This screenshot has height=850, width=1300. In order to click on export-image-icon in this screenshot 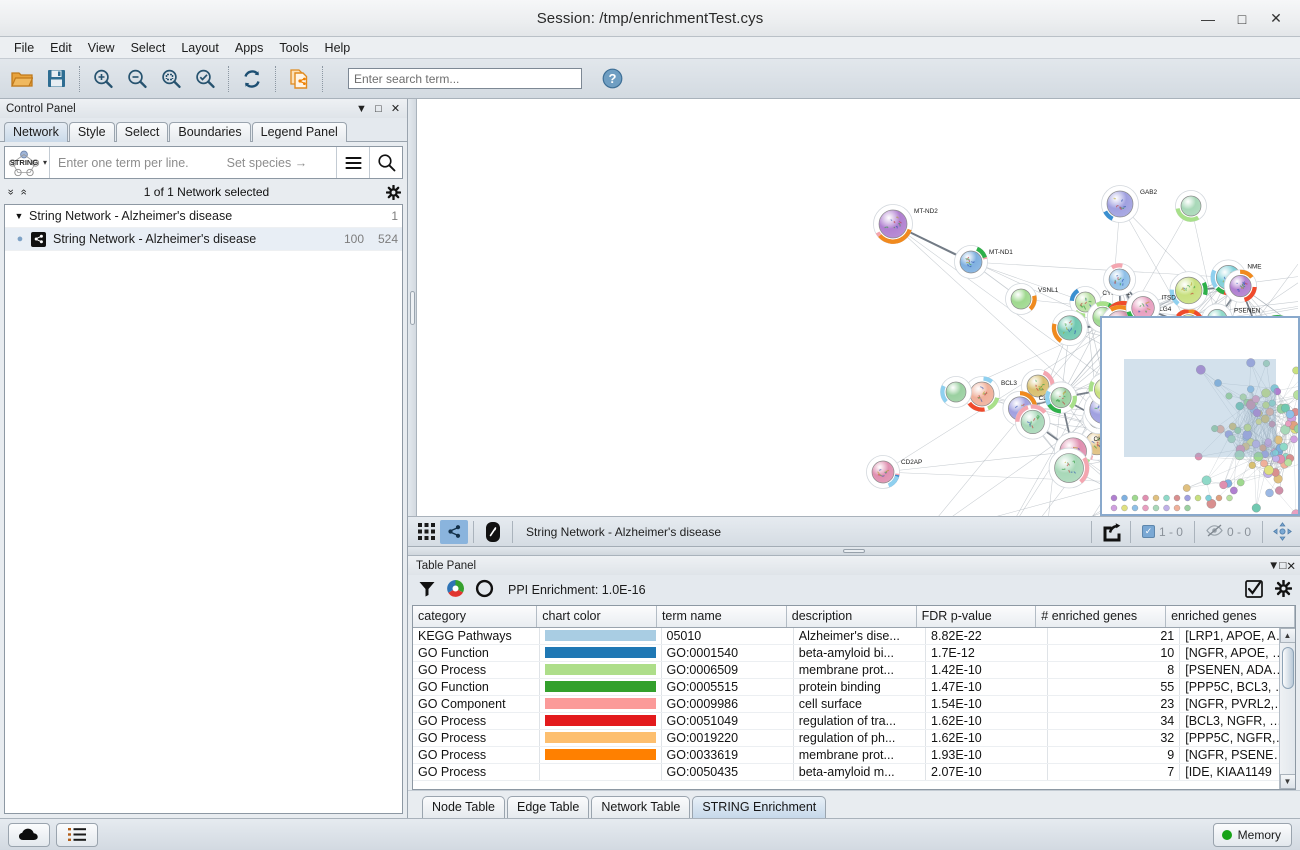, I will do `click(1111, 532)`.